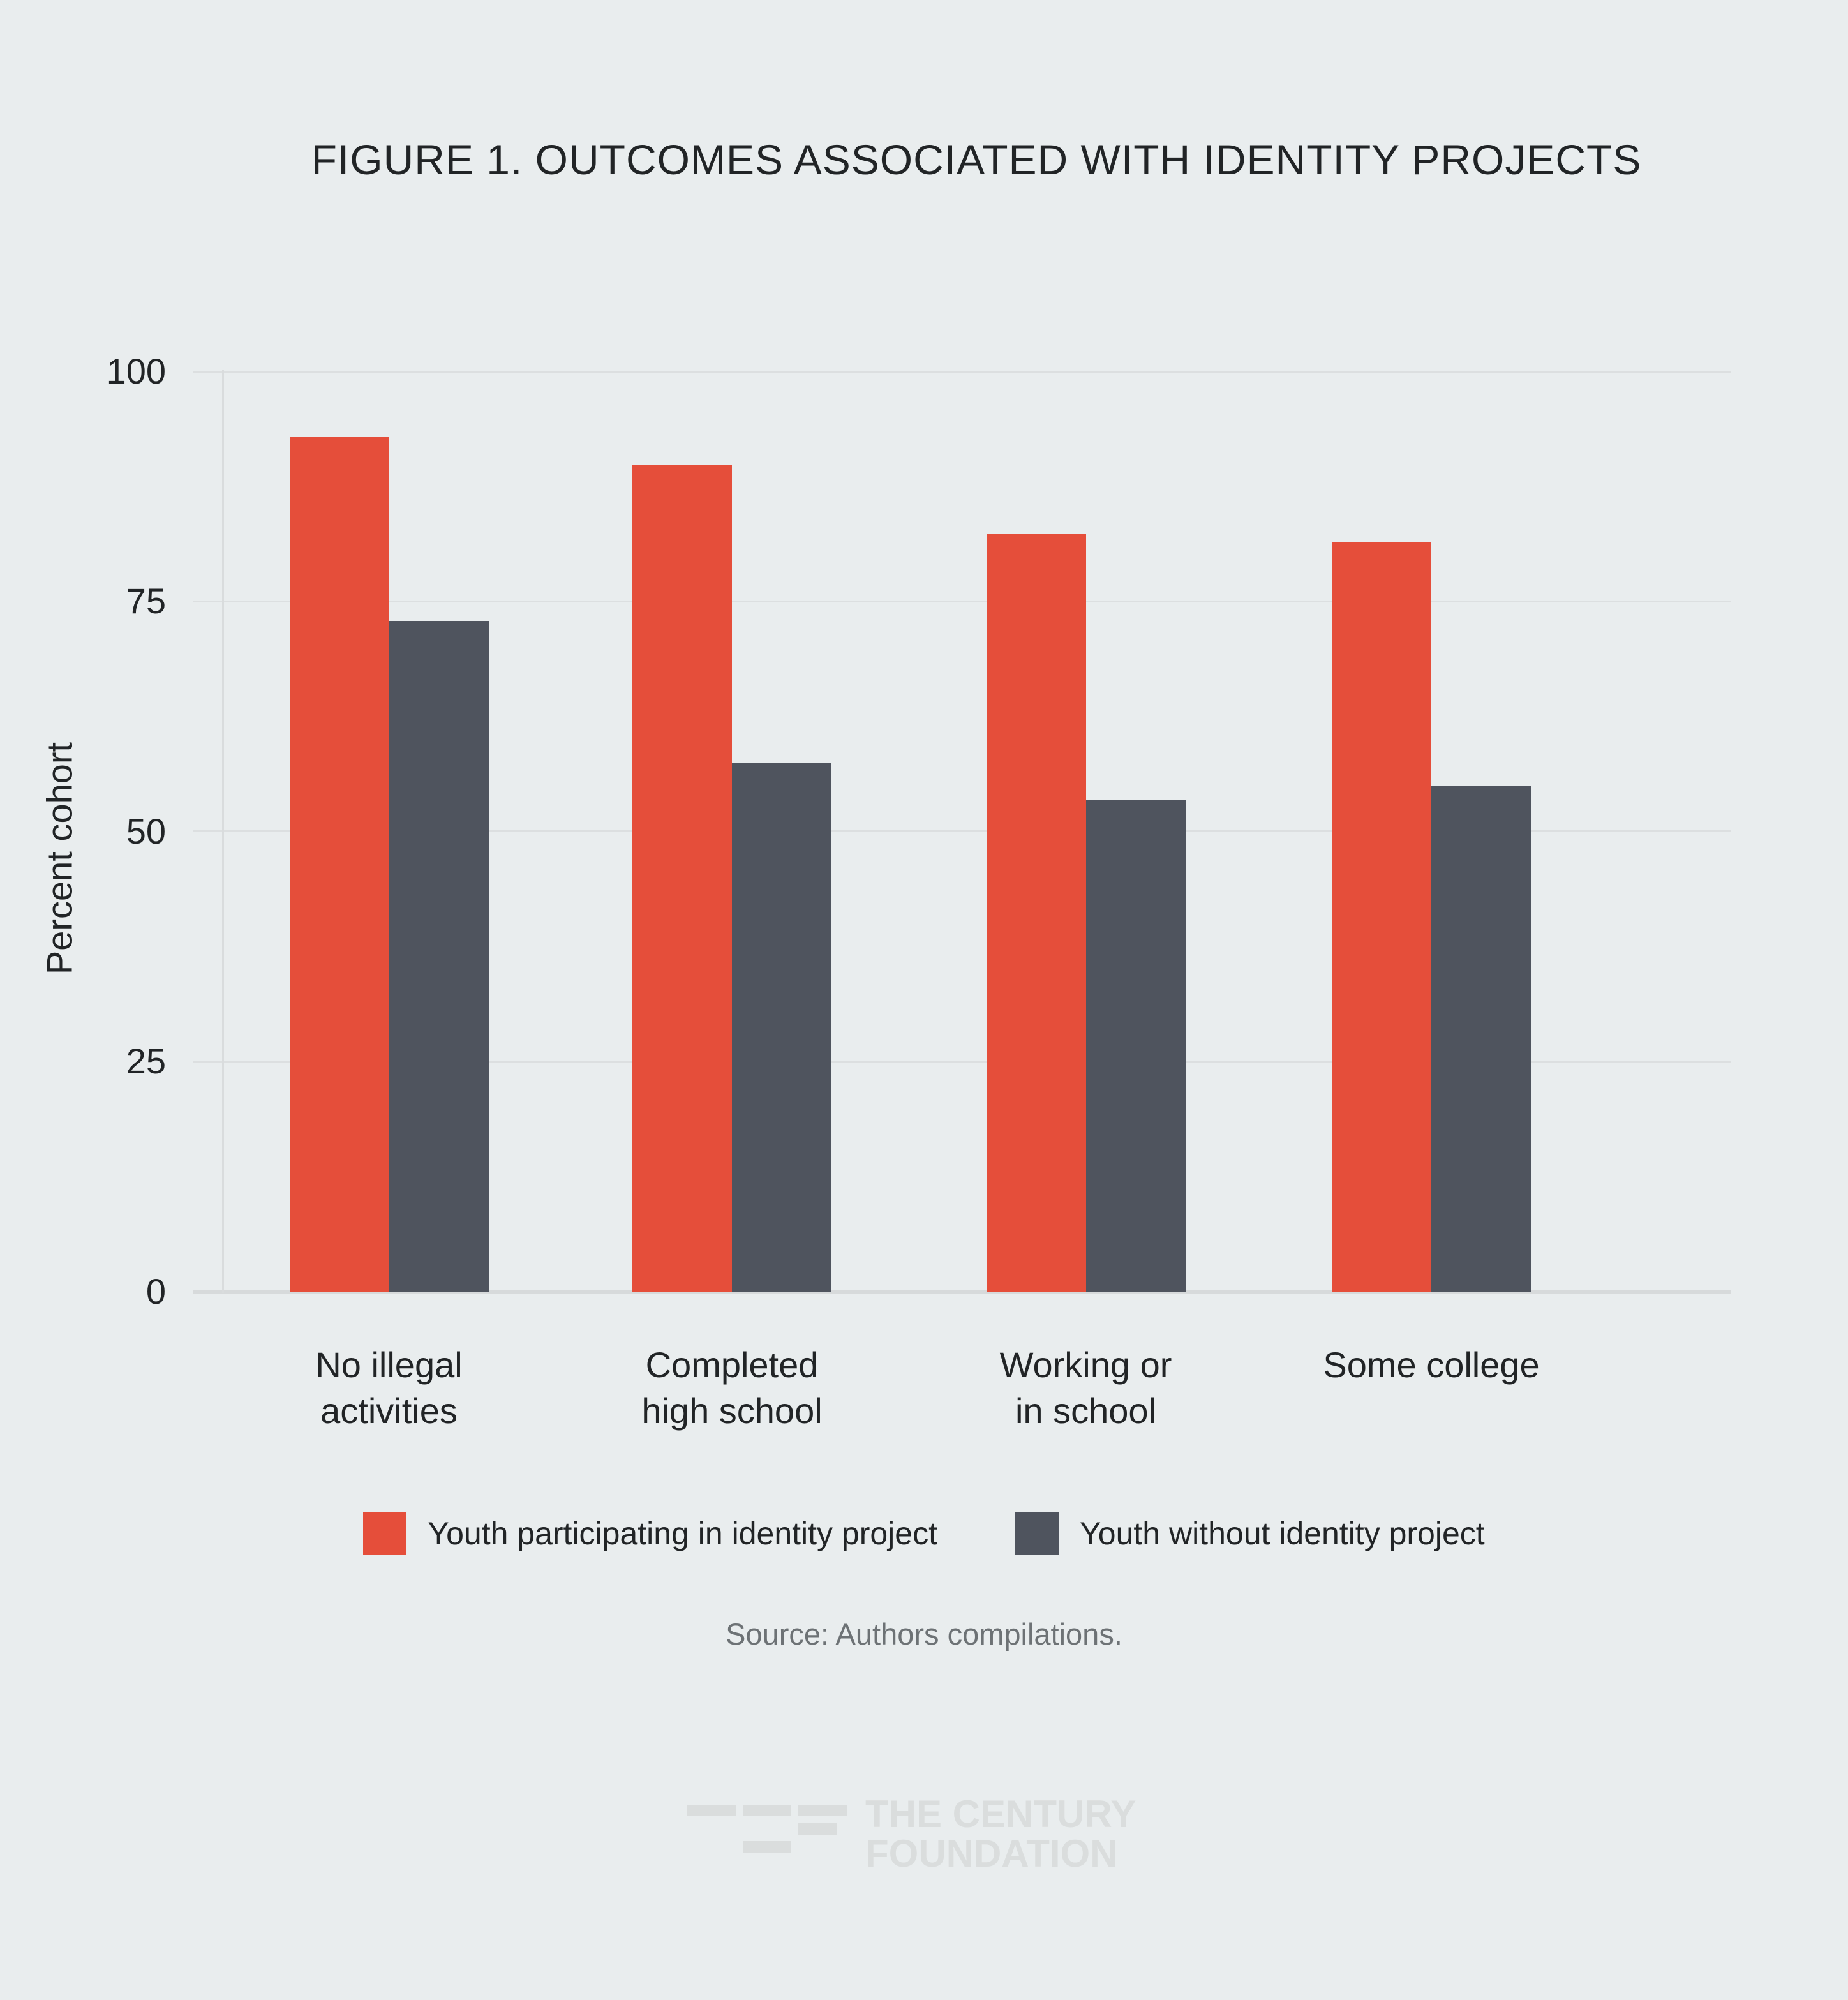  Describe the element at coordinates (1000, 1814) in the screenshot. I see `tcf-logo-line1: THE CENTURY` at that location.